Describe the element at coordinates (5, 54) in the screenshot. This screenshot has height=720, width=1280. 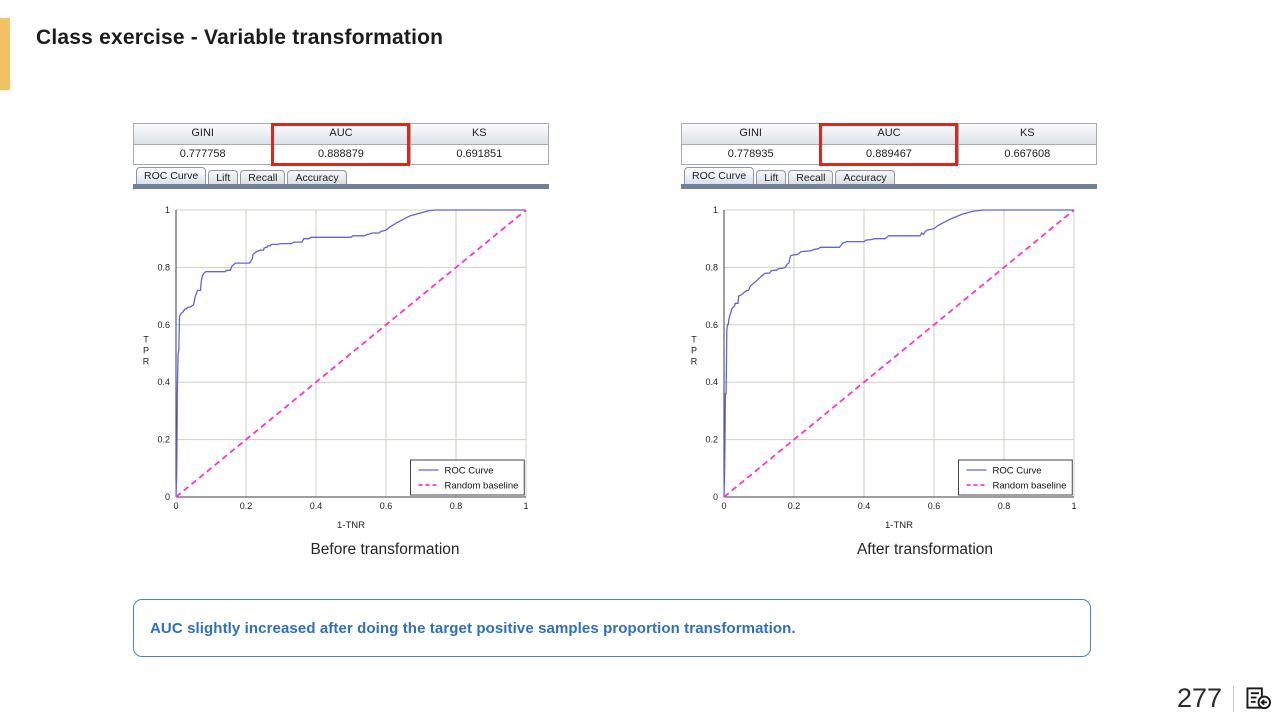
I see `title-accent-bar` at that location.